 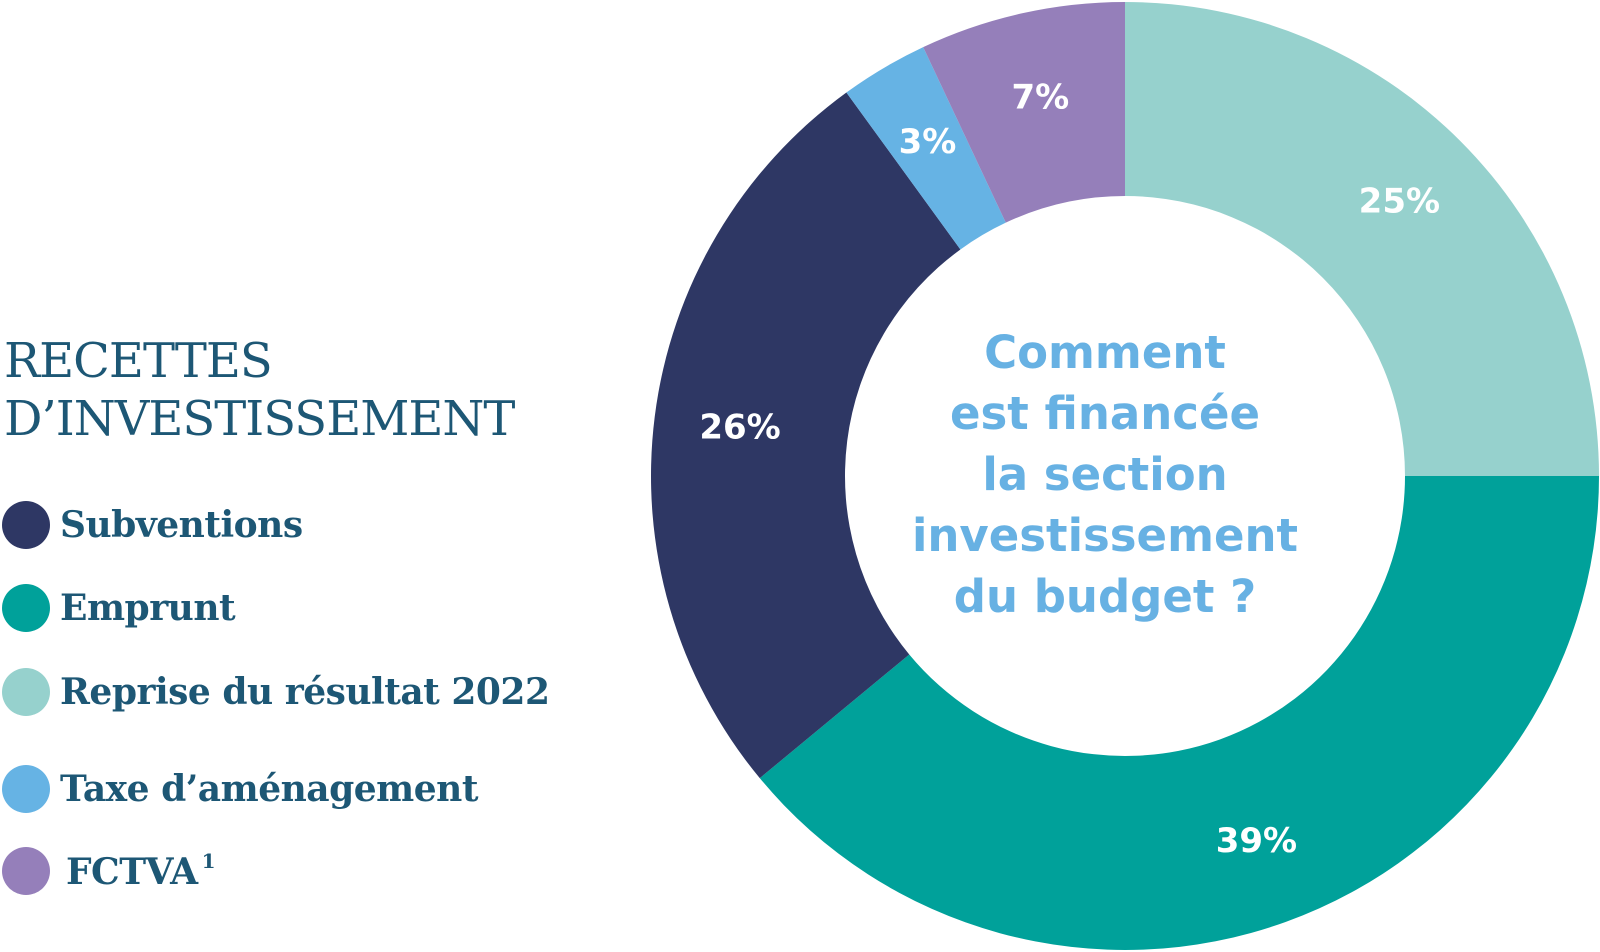 I want to click on legend-item-subventions: Subventions, so click(x=152, y=525).